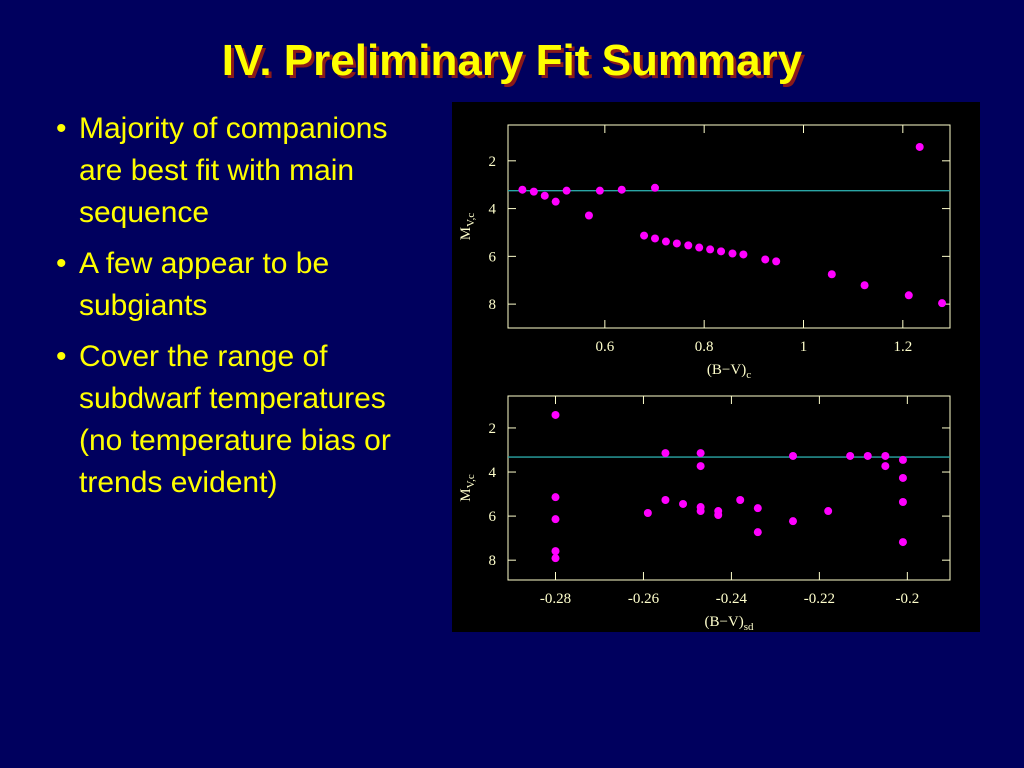  What do you see at coordinates (512, 60) in the screenshot?
I see `slide-title: IV. Preliminary Fit Summary` at bounding box center [512, 60].